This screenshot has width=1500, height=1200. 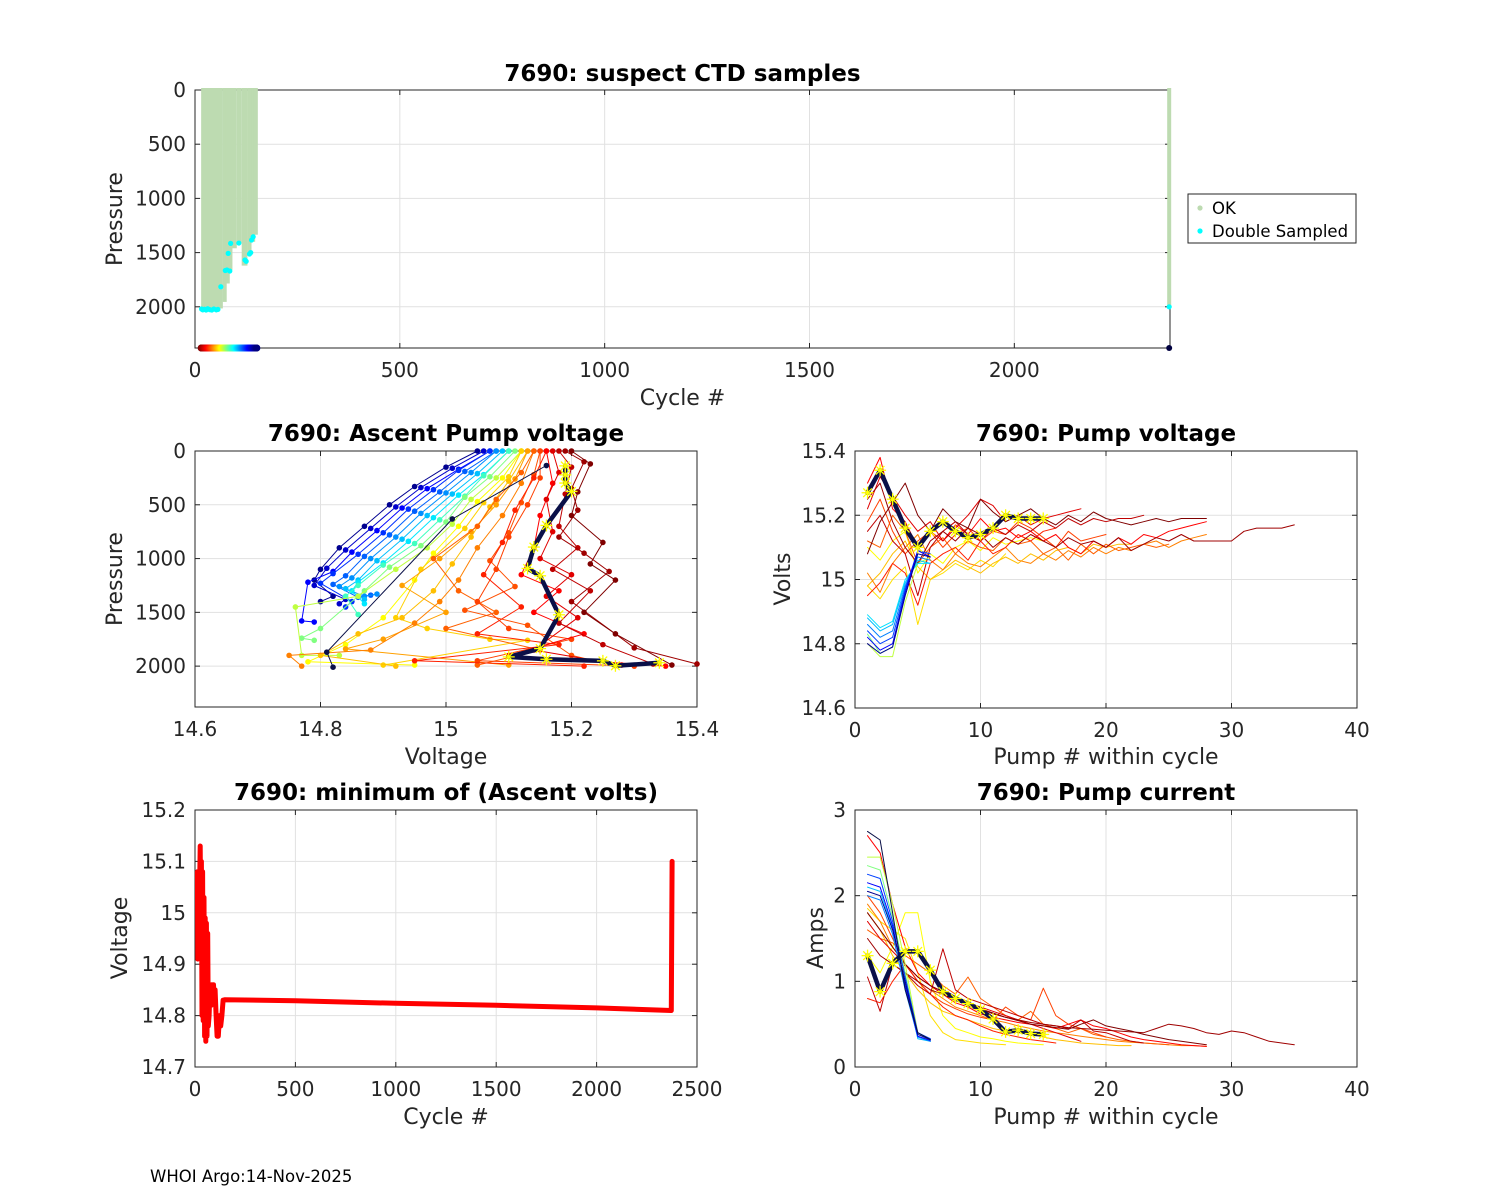 I want to click on highlighted-series, so click(x=955, y=993).